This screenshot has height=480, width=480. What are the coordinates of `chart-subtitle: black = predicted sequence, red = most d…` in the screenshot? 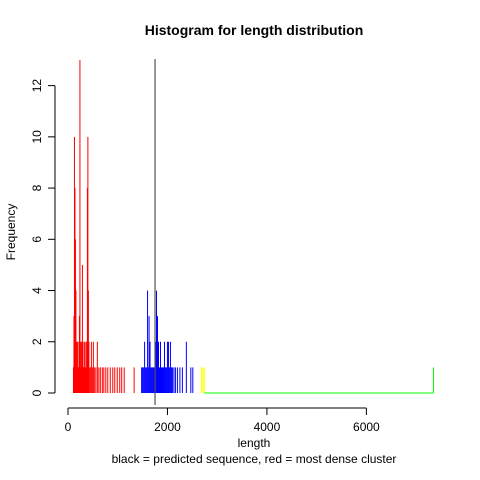 It's located at (254, 459).